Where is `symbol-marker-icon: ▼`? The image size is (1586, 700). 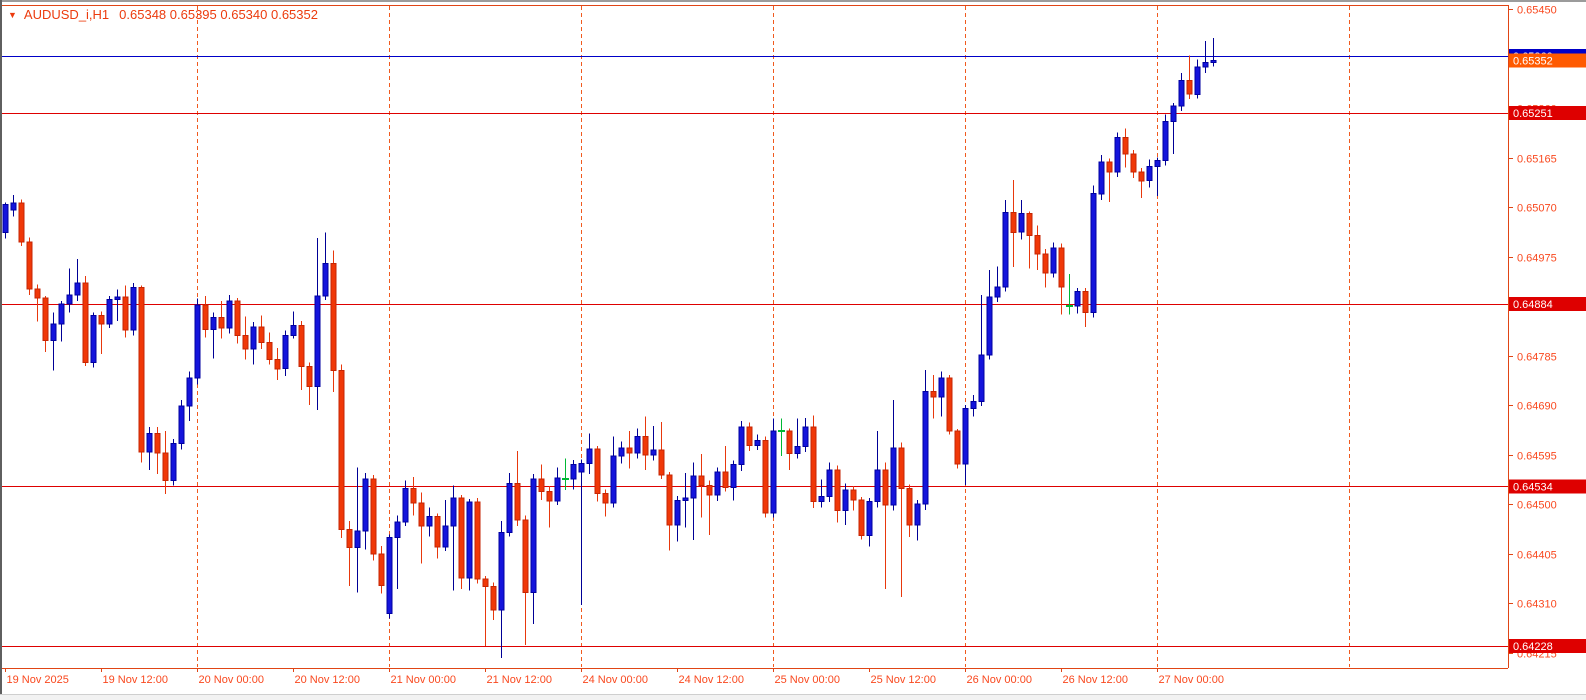 symbol-marker-icon: ▼ is located at coordinates (12, 15).